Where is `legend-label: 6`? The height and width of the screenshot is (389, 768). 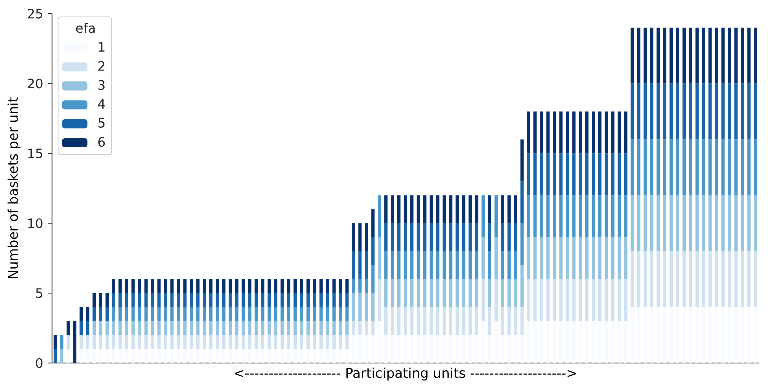
legend-label: 6 is located at coordinates (102, 142).